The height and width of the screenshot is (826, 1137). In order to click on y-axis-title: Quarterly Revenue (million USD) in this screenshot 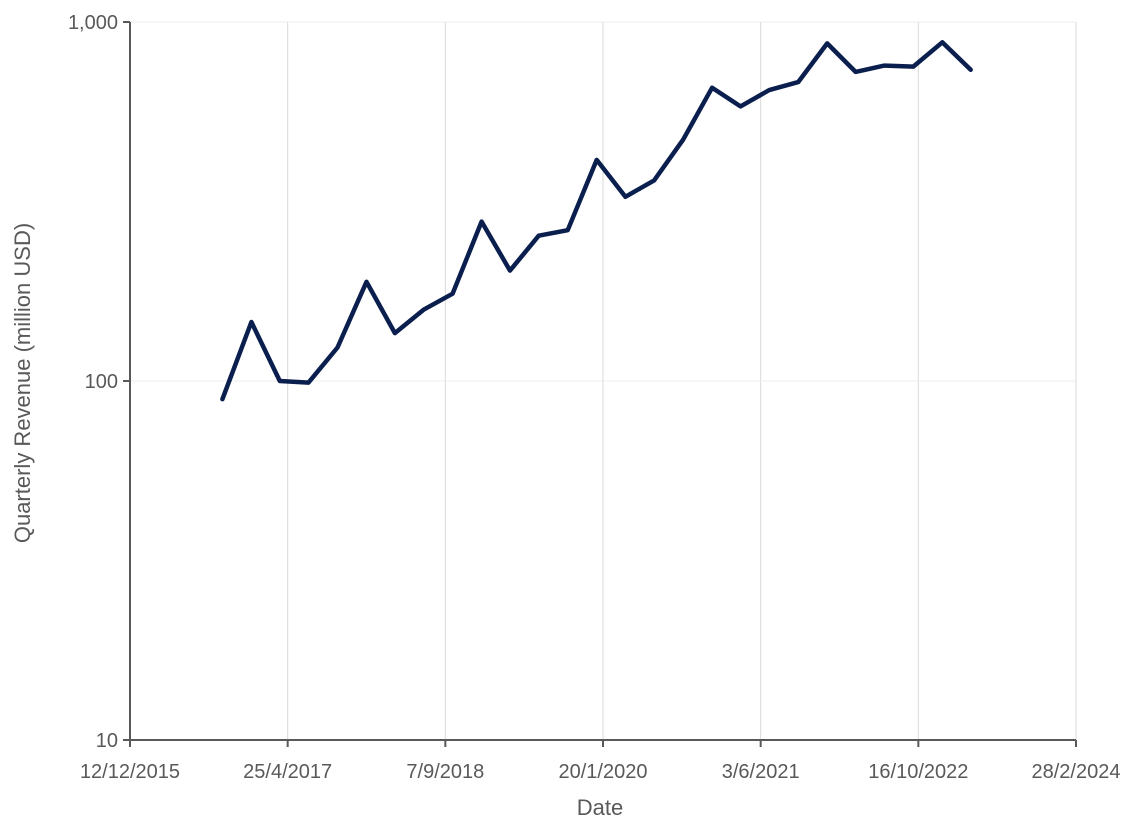, I will do `click(22, 383)`.